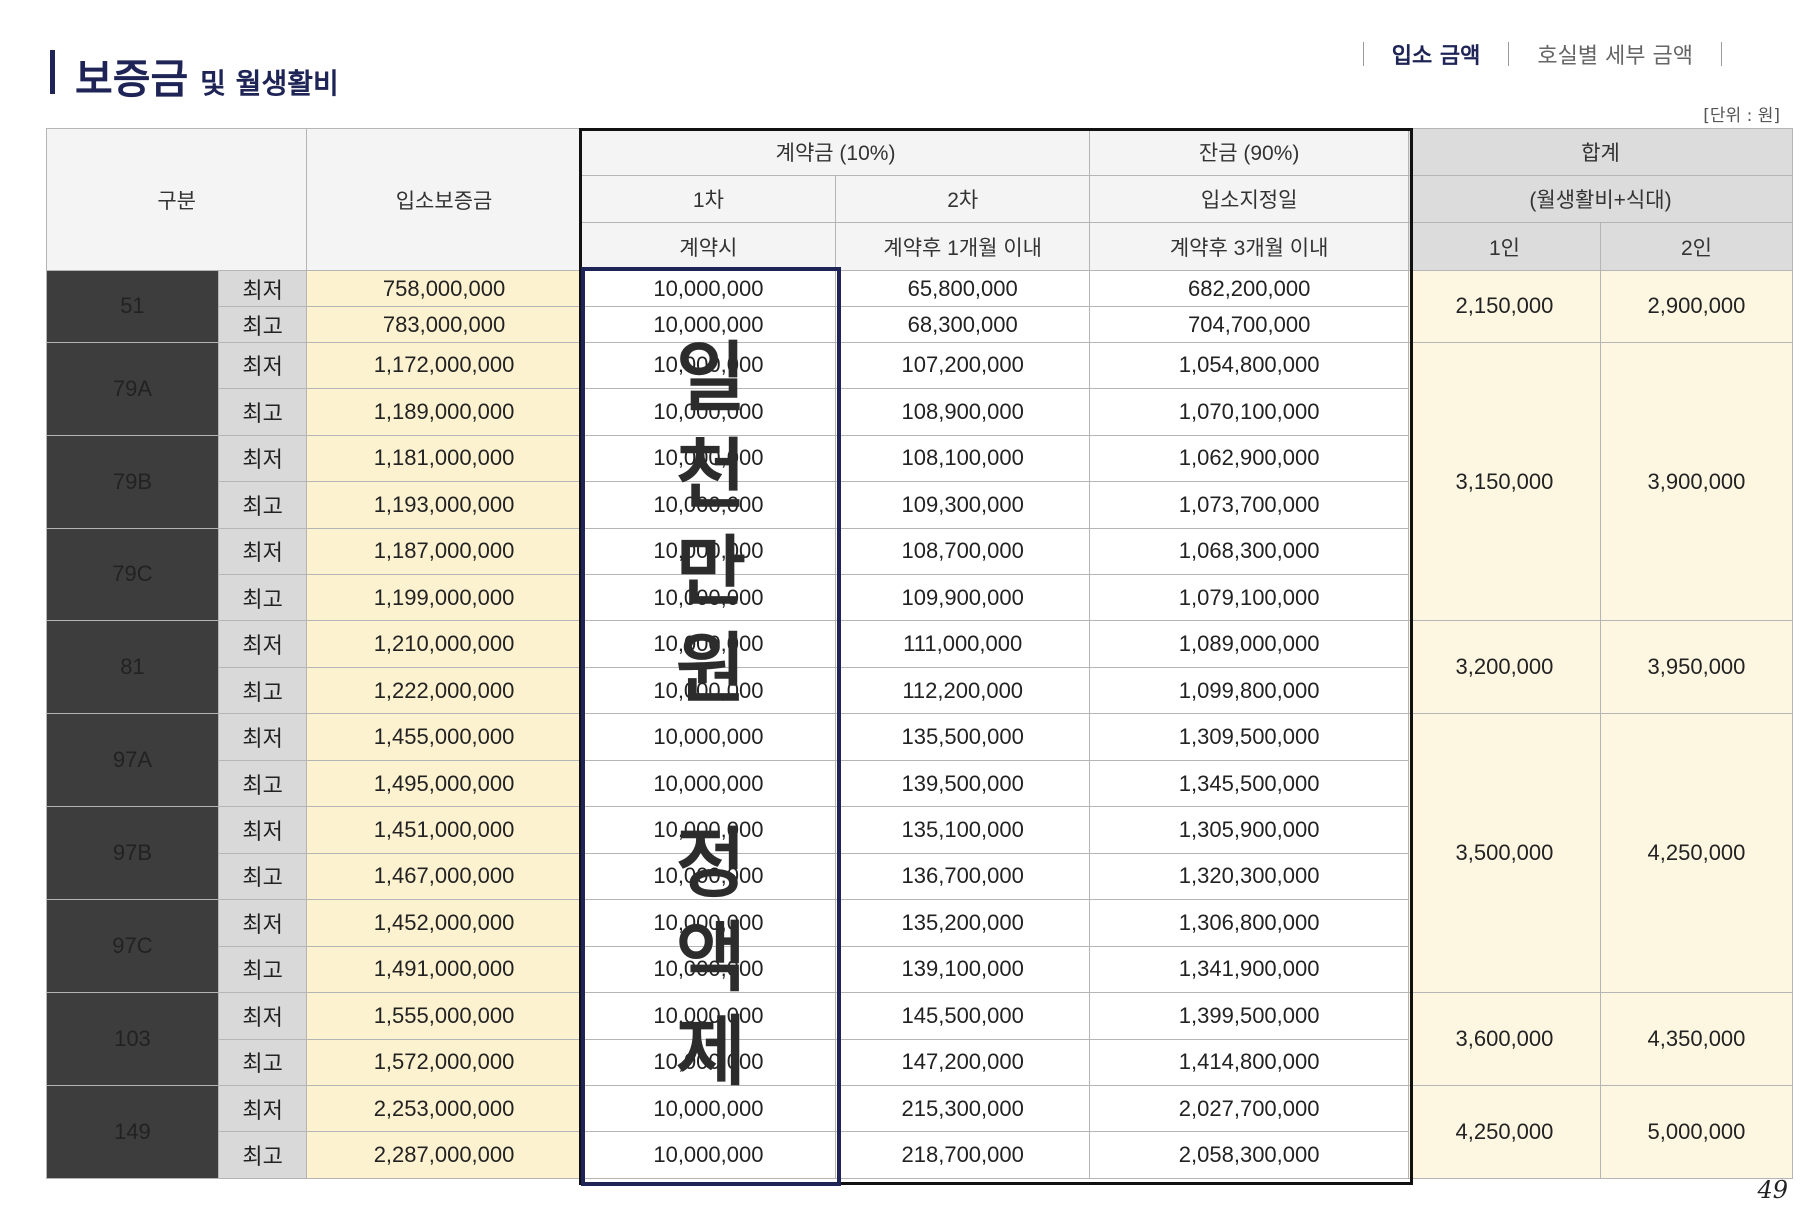 Image resolution: width=1800 pixels, height=1206 pixels. What do you see at coordinates (176, 199) in the screenshot?
I see `header-gubun: 구분` at bounding box center [176, 199].